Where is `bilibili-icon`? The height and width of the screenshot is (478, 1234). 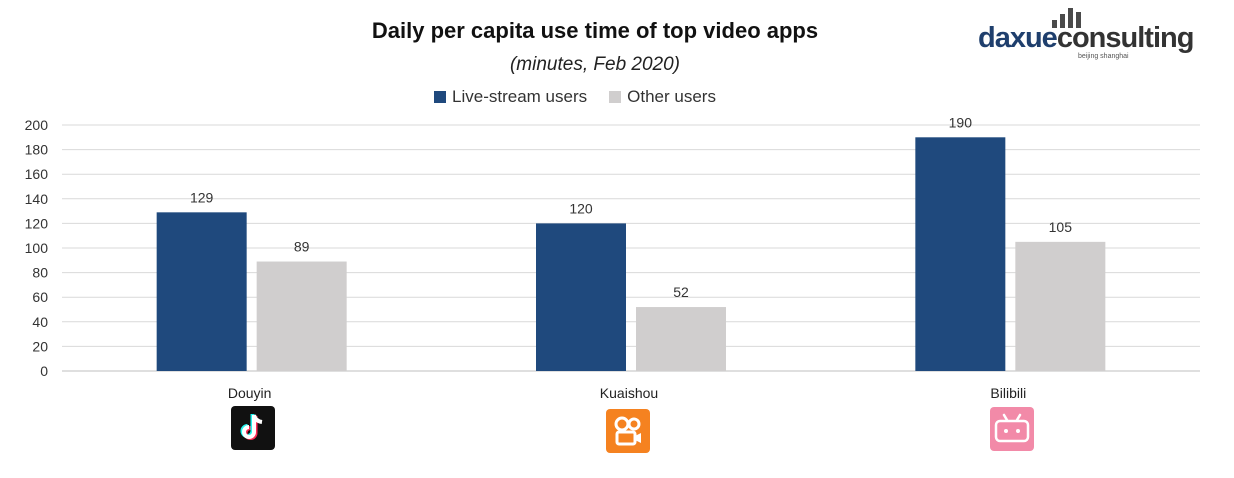 bilibili-icon is located at coordinates (1012, 429).